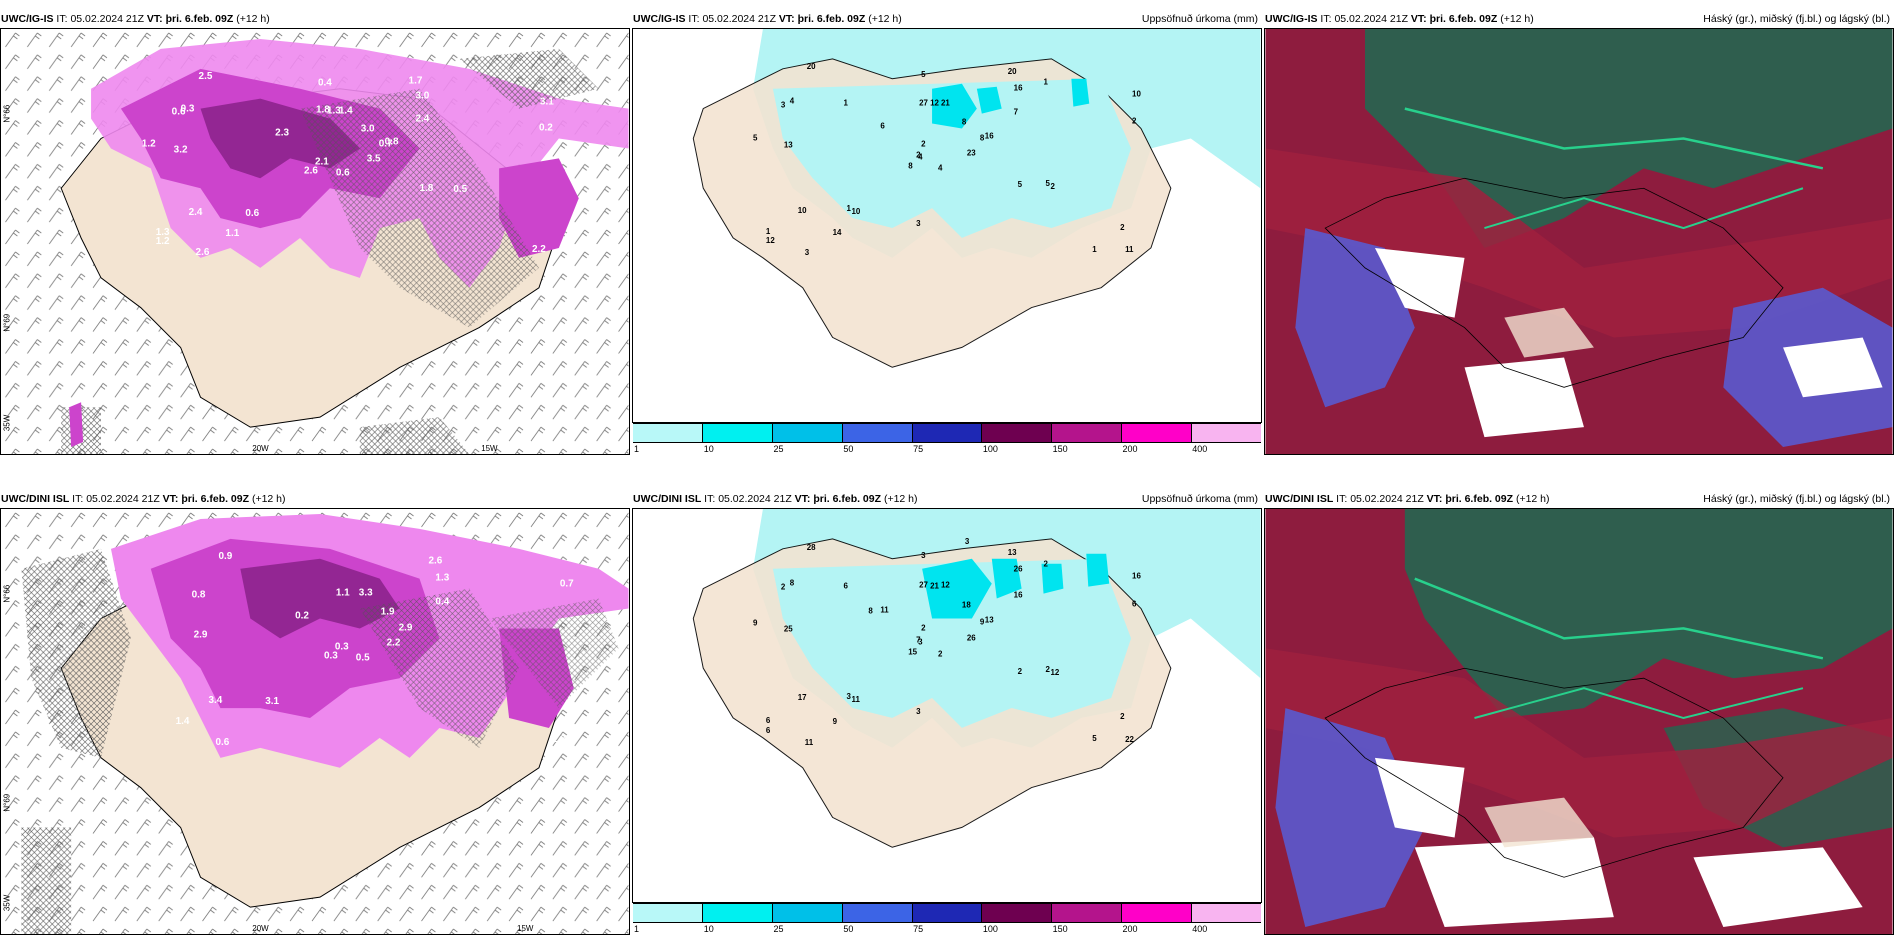 The height and width of the screenshot is (950, 1900). What do you see at coordinates (918, 929) in the screenshot?
I see `colorbar-tick-label: 75` at bounding box center [918, 929].